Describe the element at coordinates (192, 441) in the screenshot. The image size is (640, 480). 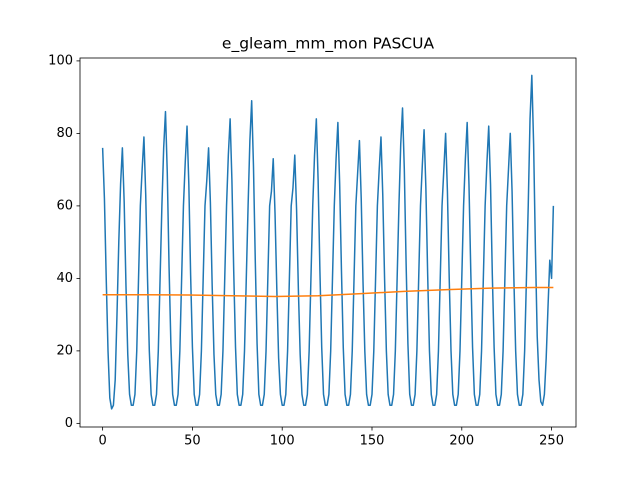
I see `x-tick-label: 50` at that location.